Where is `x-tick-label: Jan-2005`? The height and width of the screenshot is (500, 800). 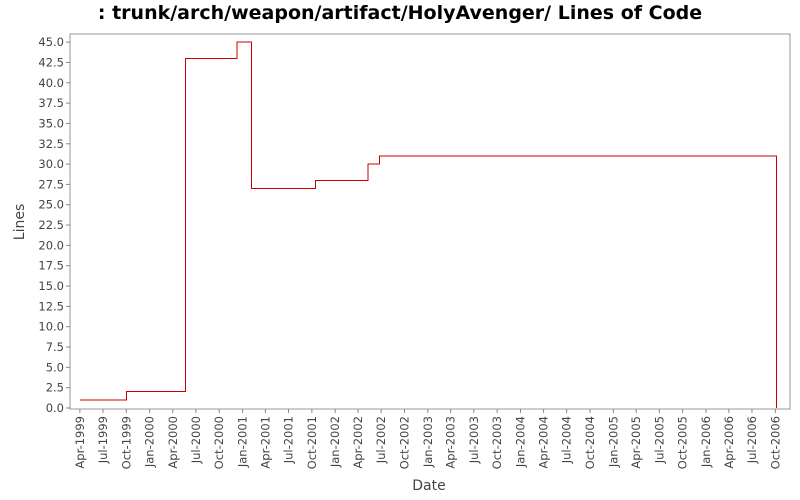 x-tick-label: Jan-2005 is located at coordinates (613, 442).